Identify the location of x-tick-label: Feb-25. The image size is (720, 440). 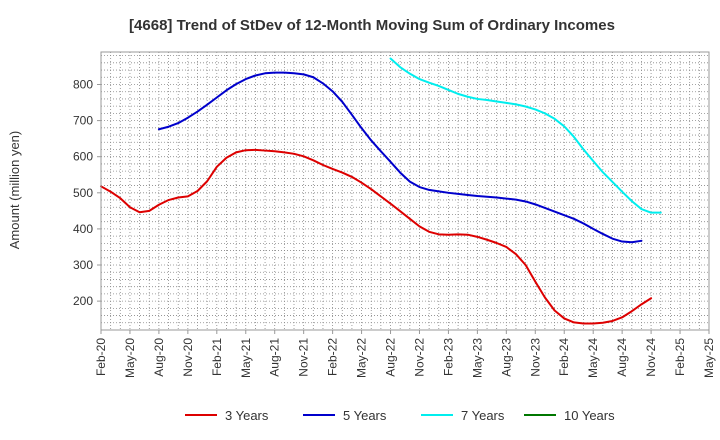
(680, 357).